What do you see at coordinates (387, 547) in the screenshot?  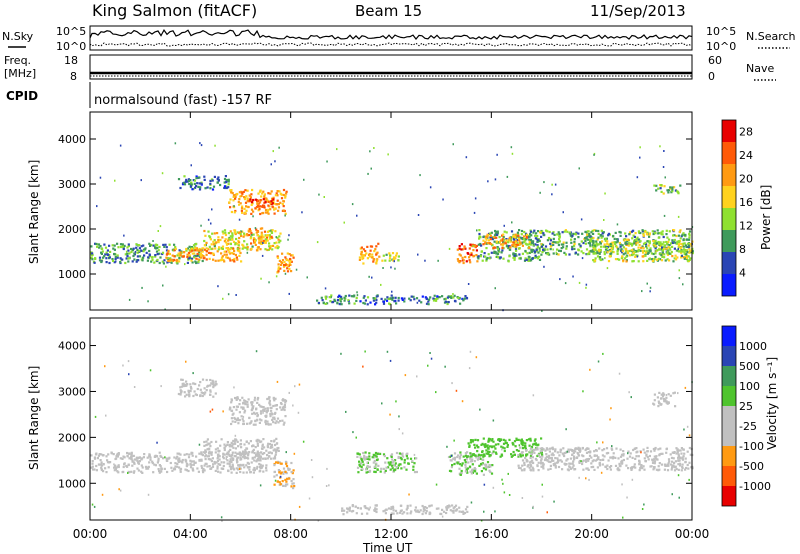 I see `time-axis-label: Time UT` at bounding box center [387, 547].